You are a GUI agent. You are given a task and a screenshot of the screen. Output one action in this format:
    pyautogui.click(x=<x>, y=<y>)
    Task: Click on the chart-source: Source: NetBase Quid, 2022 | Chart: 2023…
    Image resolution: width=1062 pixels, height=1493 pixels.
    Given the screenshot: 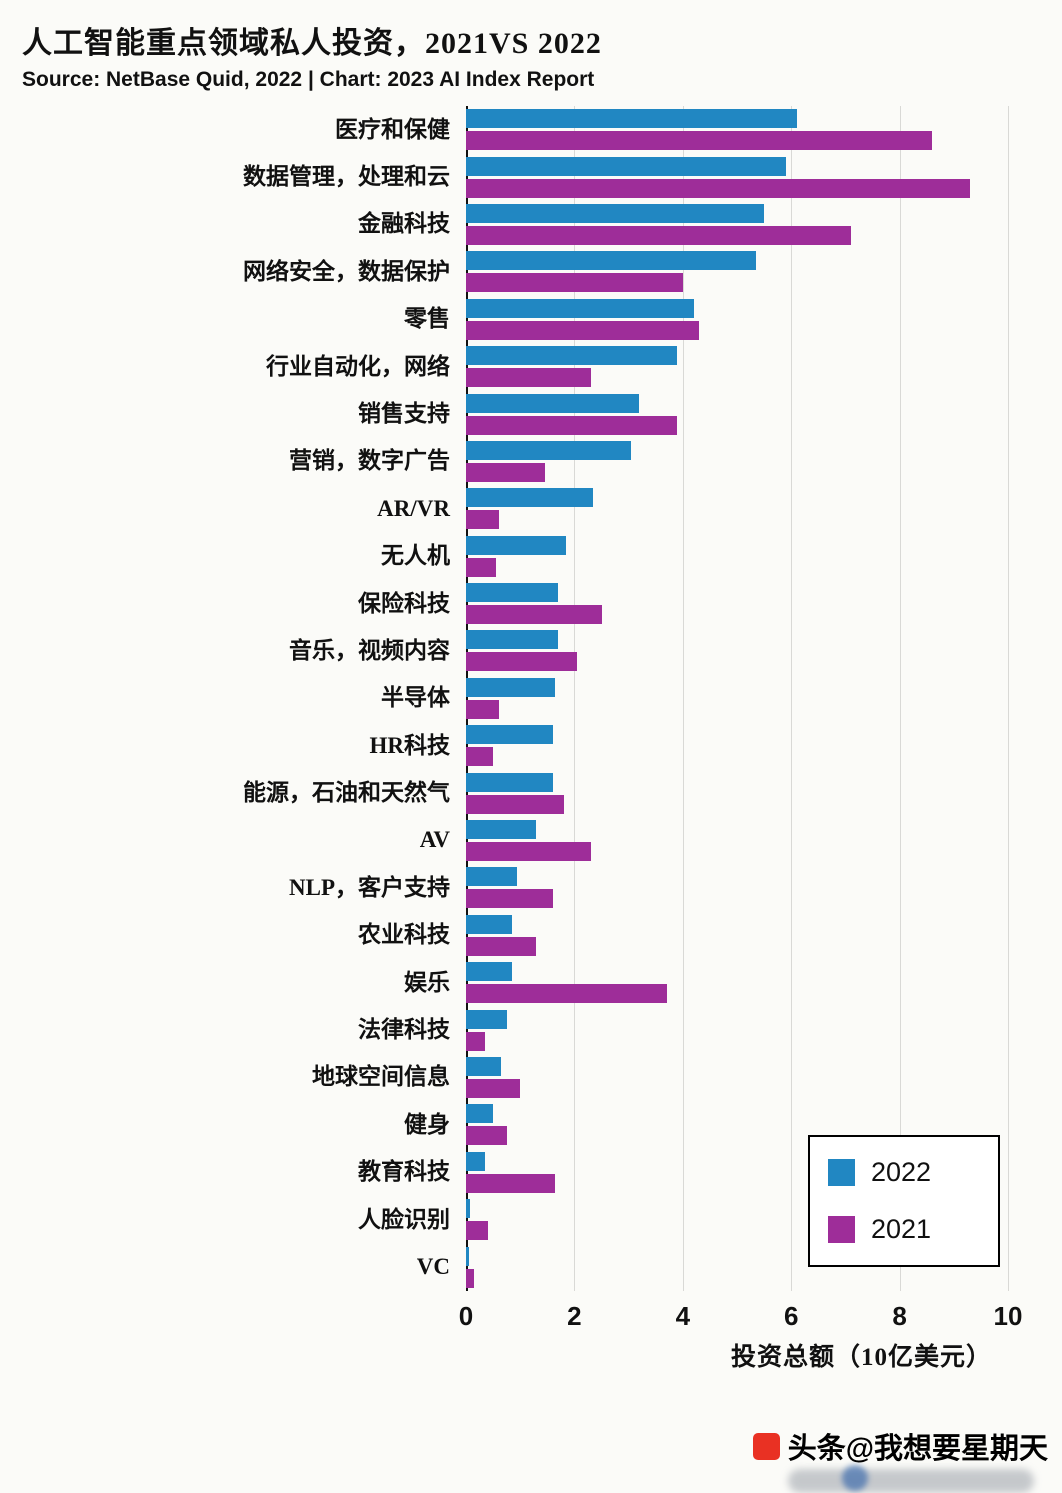 What is the action you would take?
    pyautogui.click(x=308, y=79)
    